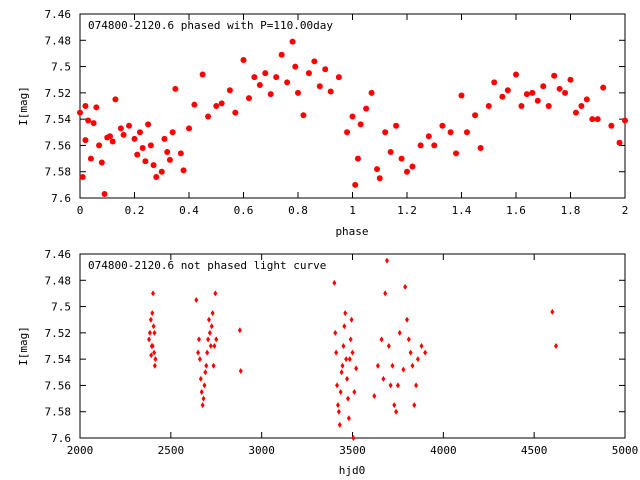  Describe the element at coordinates (625, 450) in the screenshot. I see `raw-x-tick-label: 5000` at that location.